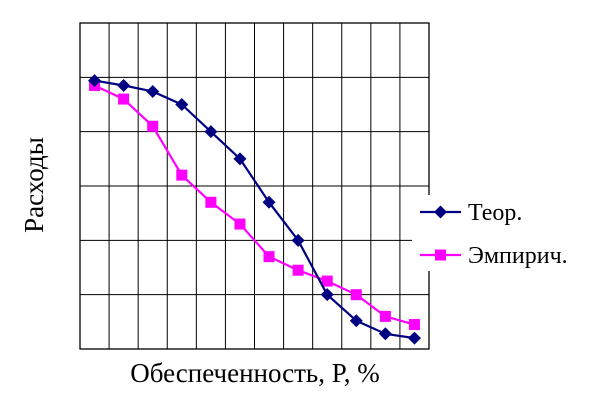 This screenshot has width=613, height=404. Describe the element at coordinates (34, 185) in the screenshot. I see `y-axis-label: Расходы` at that location.